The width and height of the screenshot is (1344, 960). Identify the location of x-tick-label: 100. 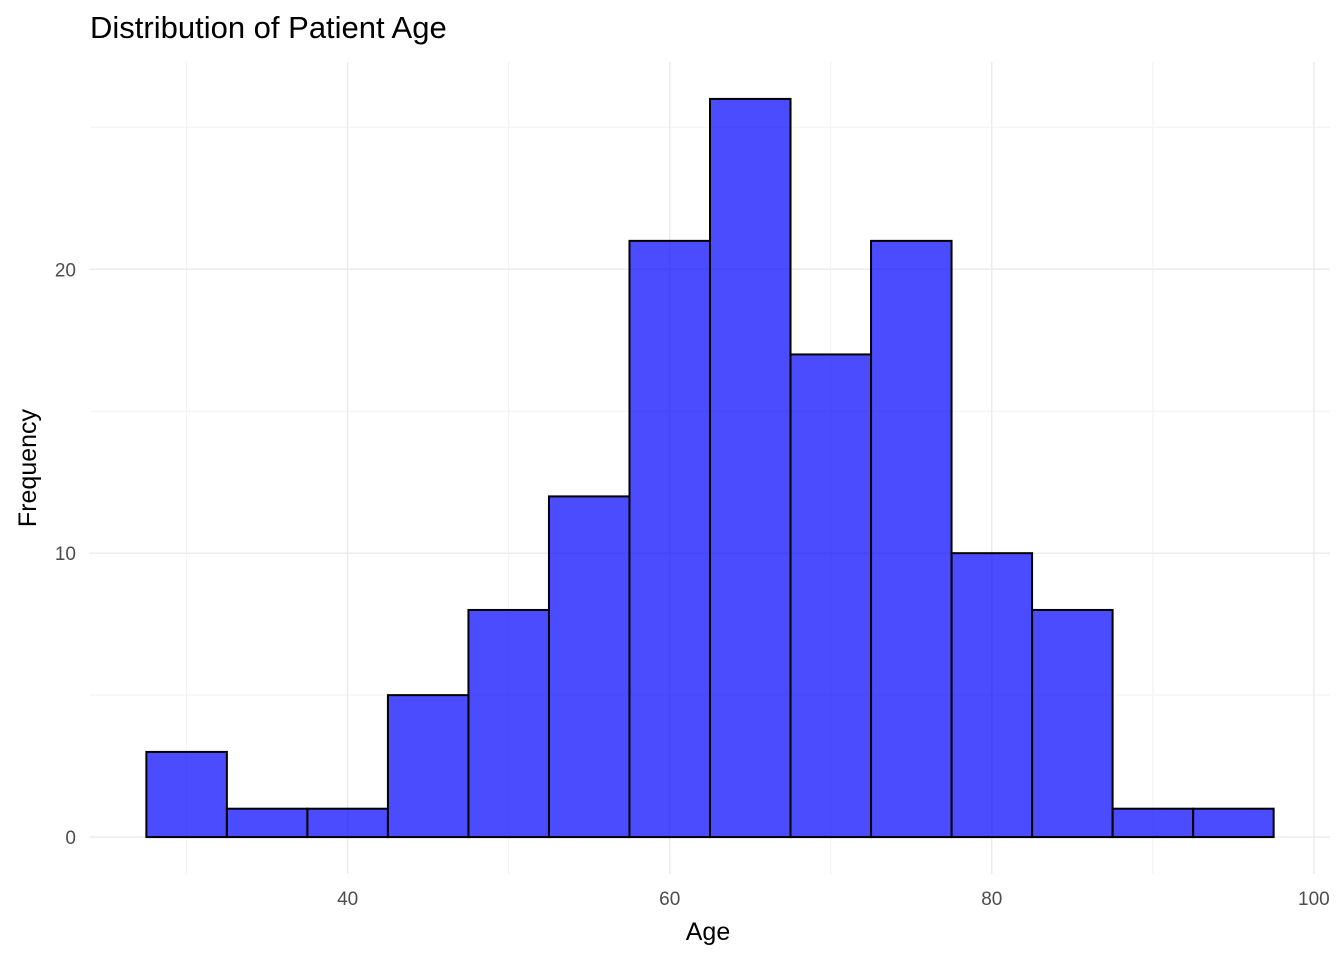
(1314, 899).